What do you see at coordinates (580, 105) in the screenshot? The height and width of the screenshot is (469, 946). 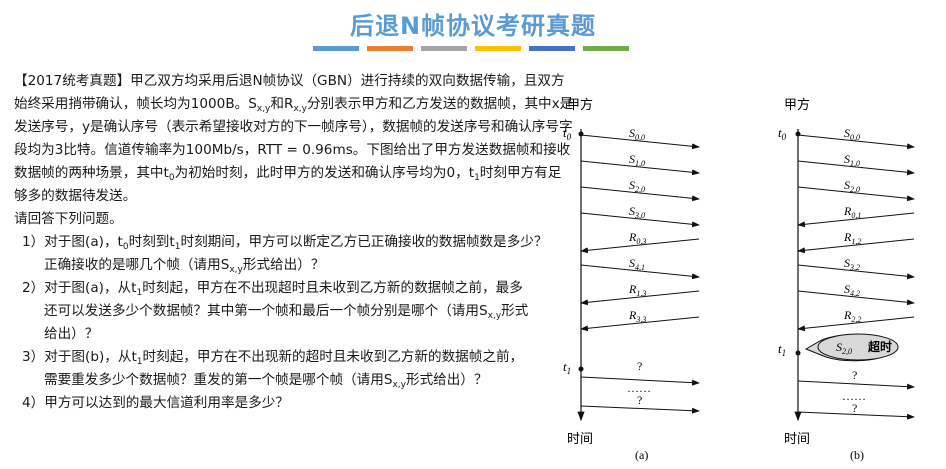 I see `party-label-a: 甲方` at bounding box center [580, 105].